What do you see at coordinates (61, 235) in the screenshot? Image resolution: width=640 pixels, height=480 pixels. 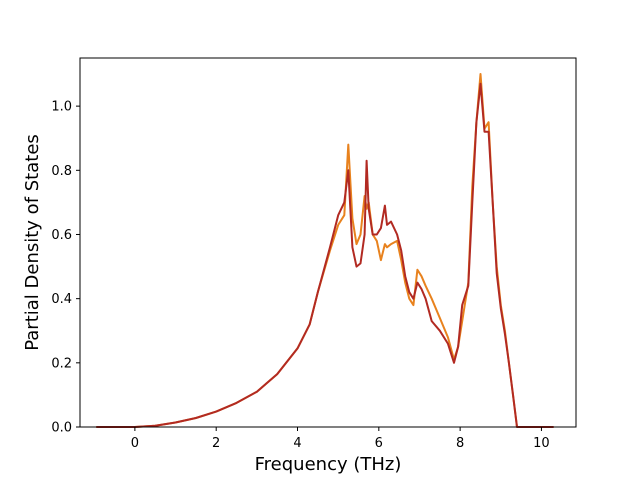 I see `y-tick-label: 0.6` at bounding box center [61, 235].